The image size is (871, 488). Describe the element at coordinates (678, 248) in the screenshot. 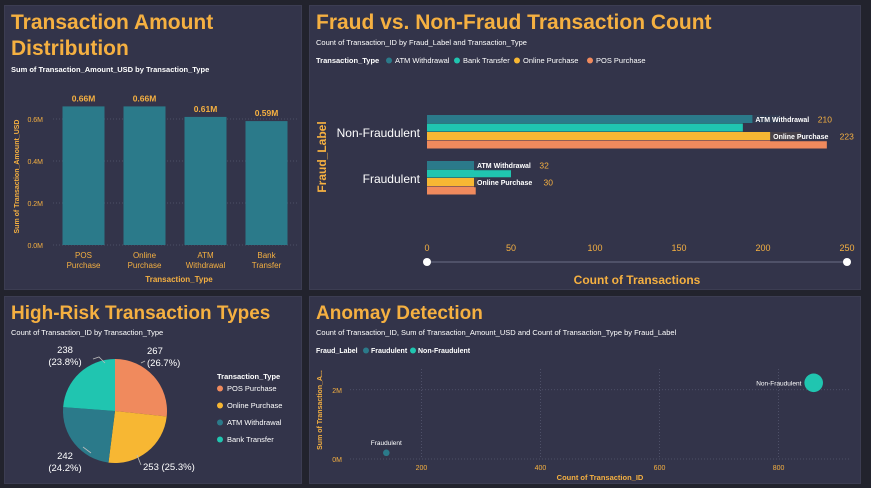

I see `x-tick-label: 150` at that location.